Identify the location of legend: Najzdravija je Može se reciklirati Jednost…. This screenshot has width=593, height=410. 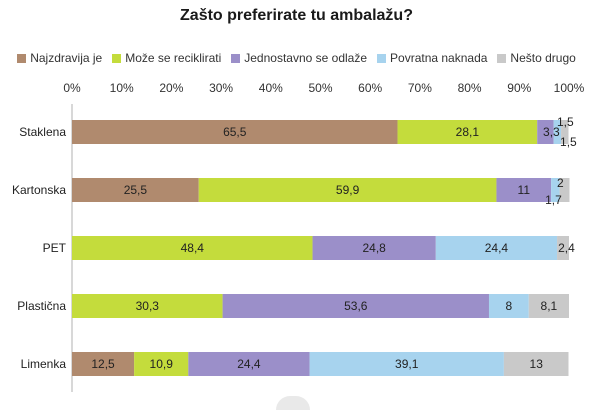
(296, 58).